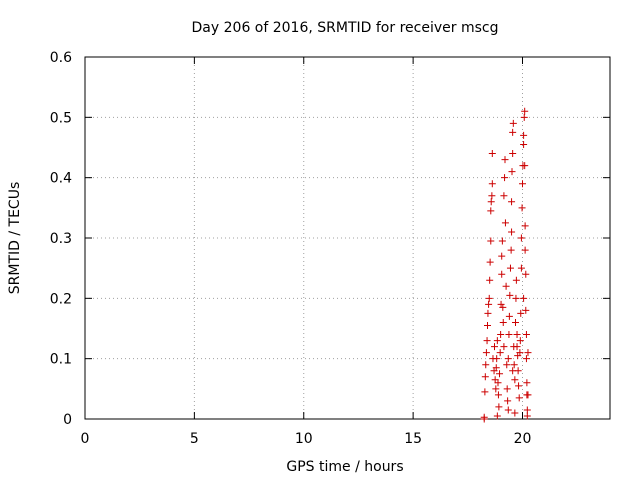 The image size is (640, 480). Describe the element at coordinates (61, 118) in the screenshot. I see `y-tick-label: 0.5` at that location.